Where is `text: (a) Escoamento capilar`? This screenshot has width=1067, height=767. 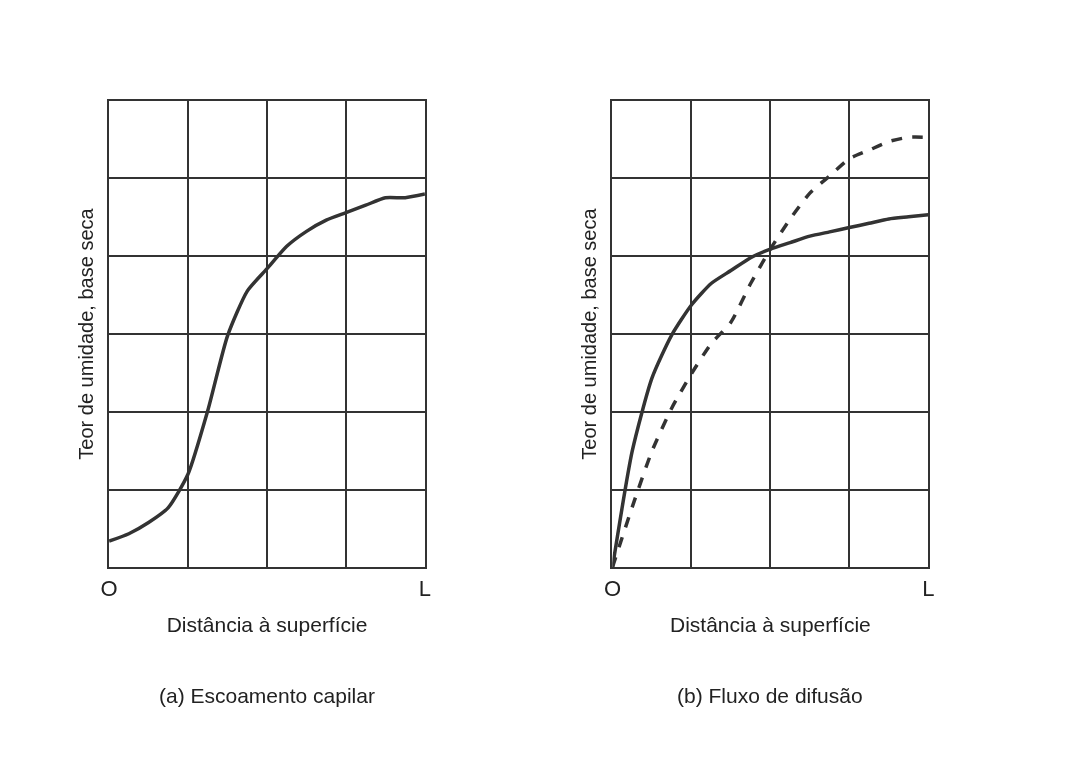
text: (a) Escoamento capilar is located at coordinates (267, 695).